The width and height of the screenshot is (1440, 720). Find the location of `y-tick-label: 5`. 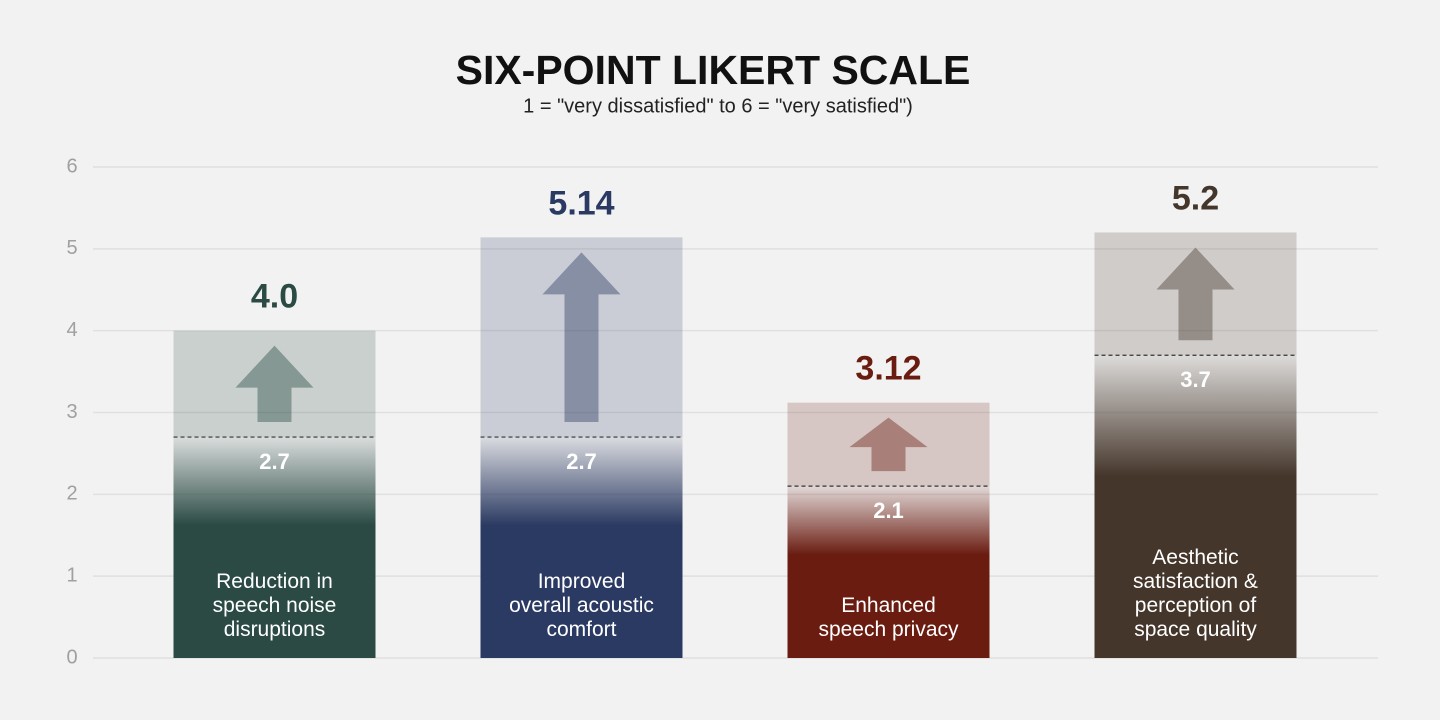

y-tick-label: 5 is located at coordinates (71, 248).